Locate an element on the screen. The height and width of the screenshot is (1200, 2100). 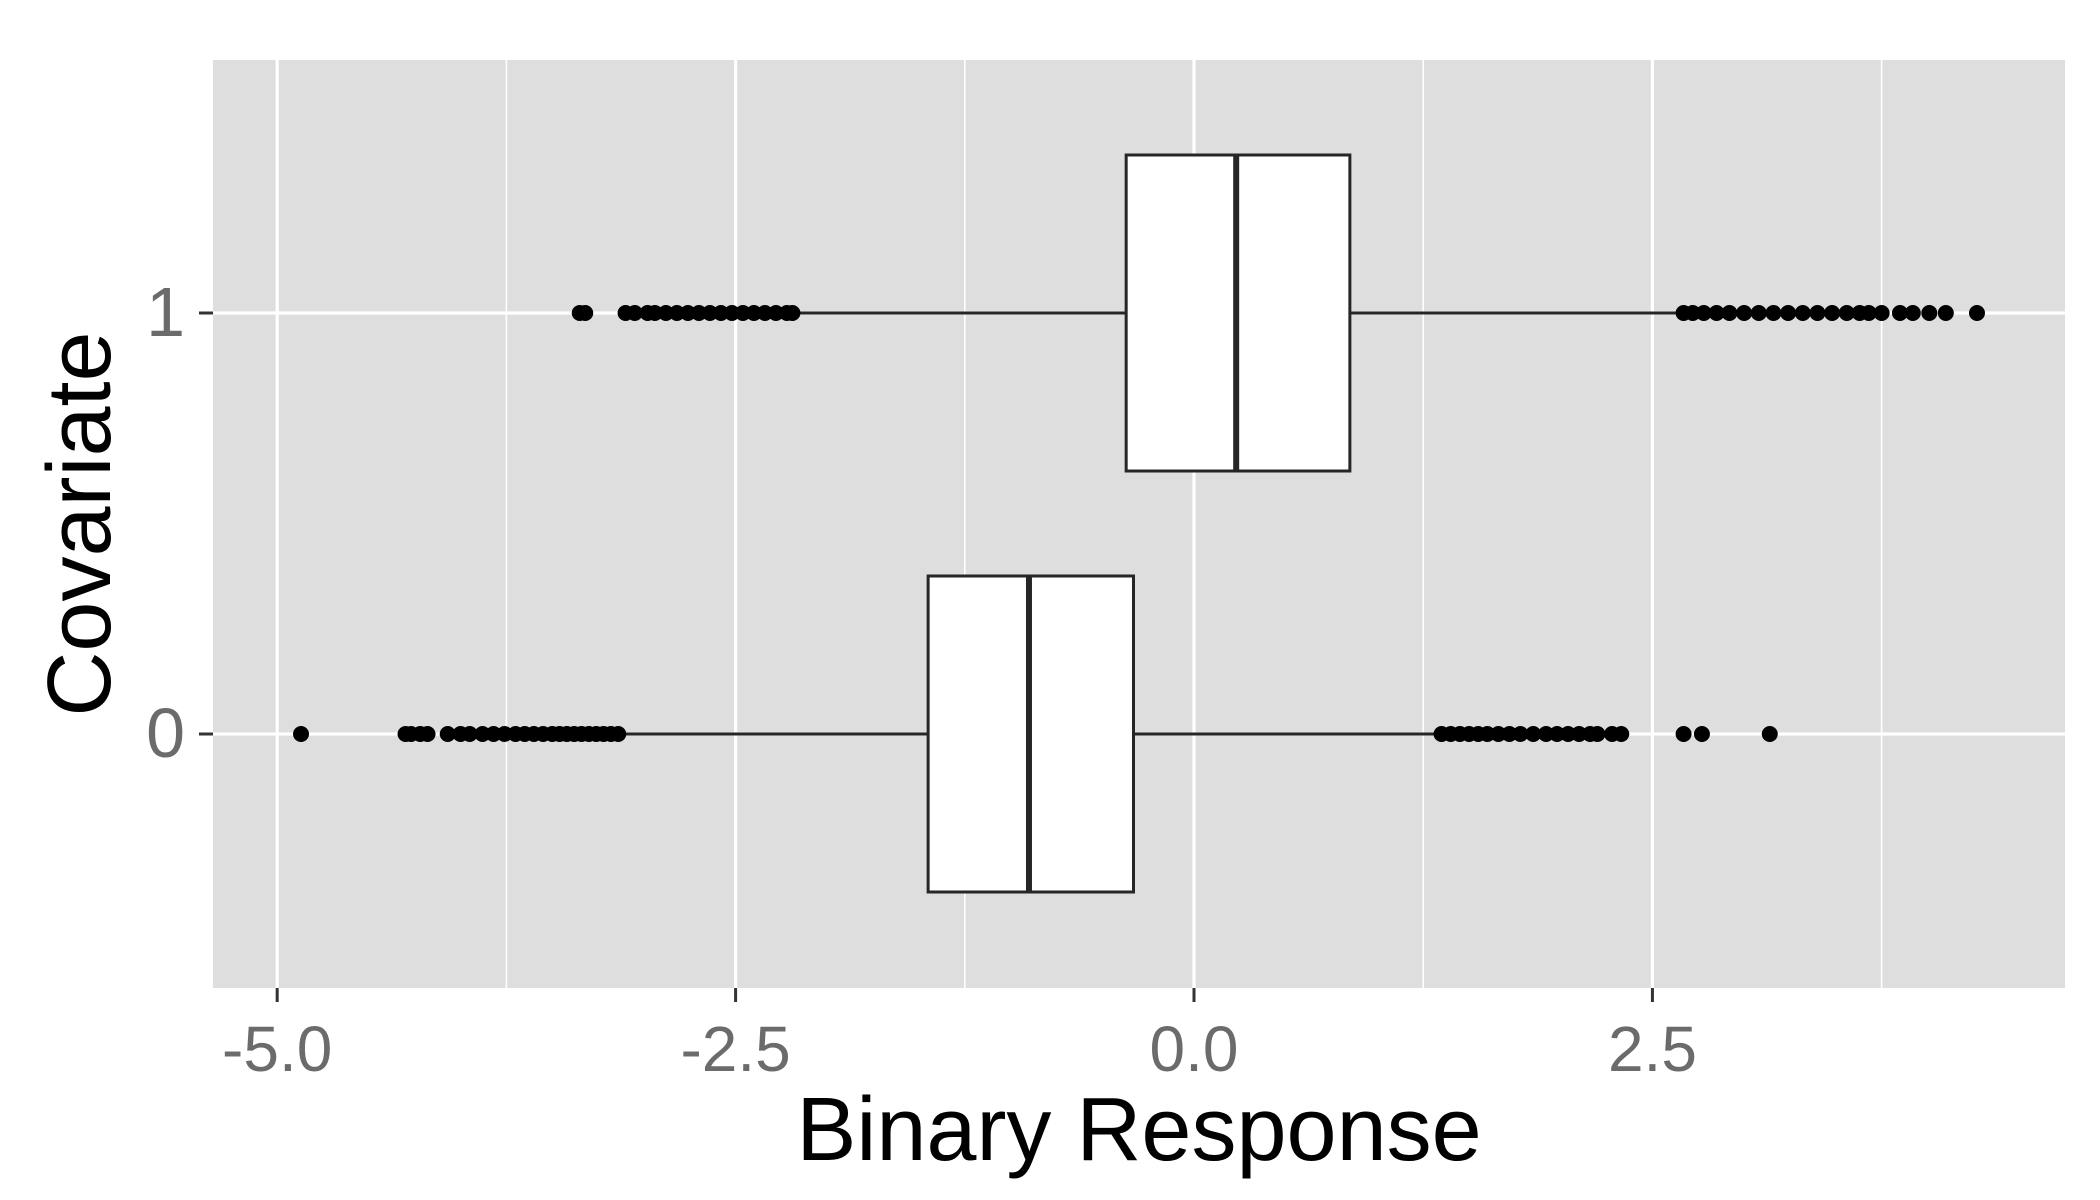
x-tick-label: 0.0 is located at coordinates (1194, 1049).